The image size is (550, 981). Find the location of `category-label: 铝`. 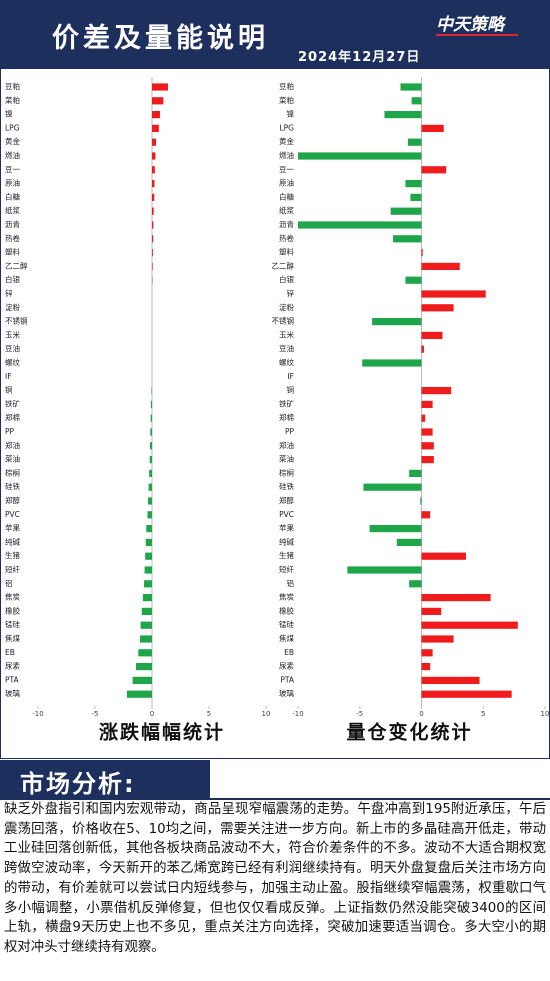

category-label: 铝 is located at coordinates (9, 583).